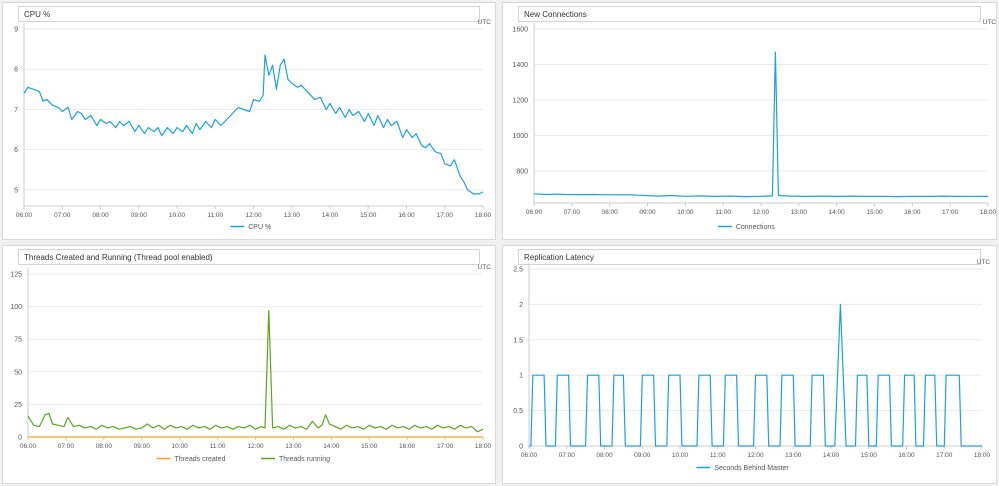  What do you see at coordinates (304, 459) in the screenshot?
I see `legend-label: Threads running` at bounding box center [304, 459].